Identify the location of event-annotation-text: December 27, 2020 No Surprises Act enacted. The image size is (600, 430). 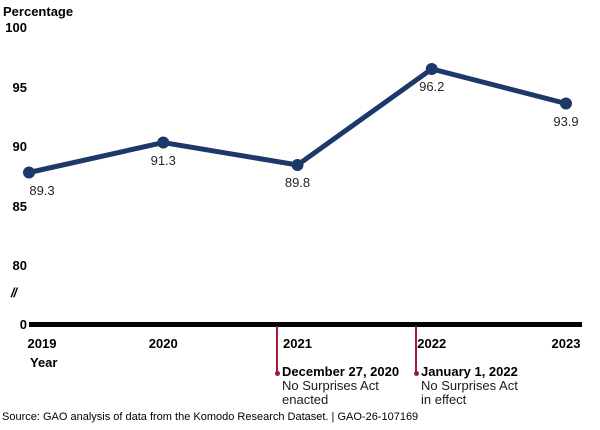
(352, 386).